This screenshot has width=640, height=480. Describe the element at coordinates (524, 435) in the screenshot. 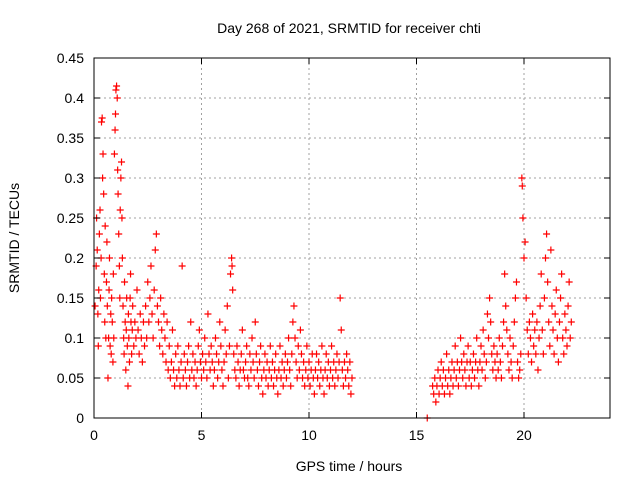

I see `x-tick-label: 20` at that location.